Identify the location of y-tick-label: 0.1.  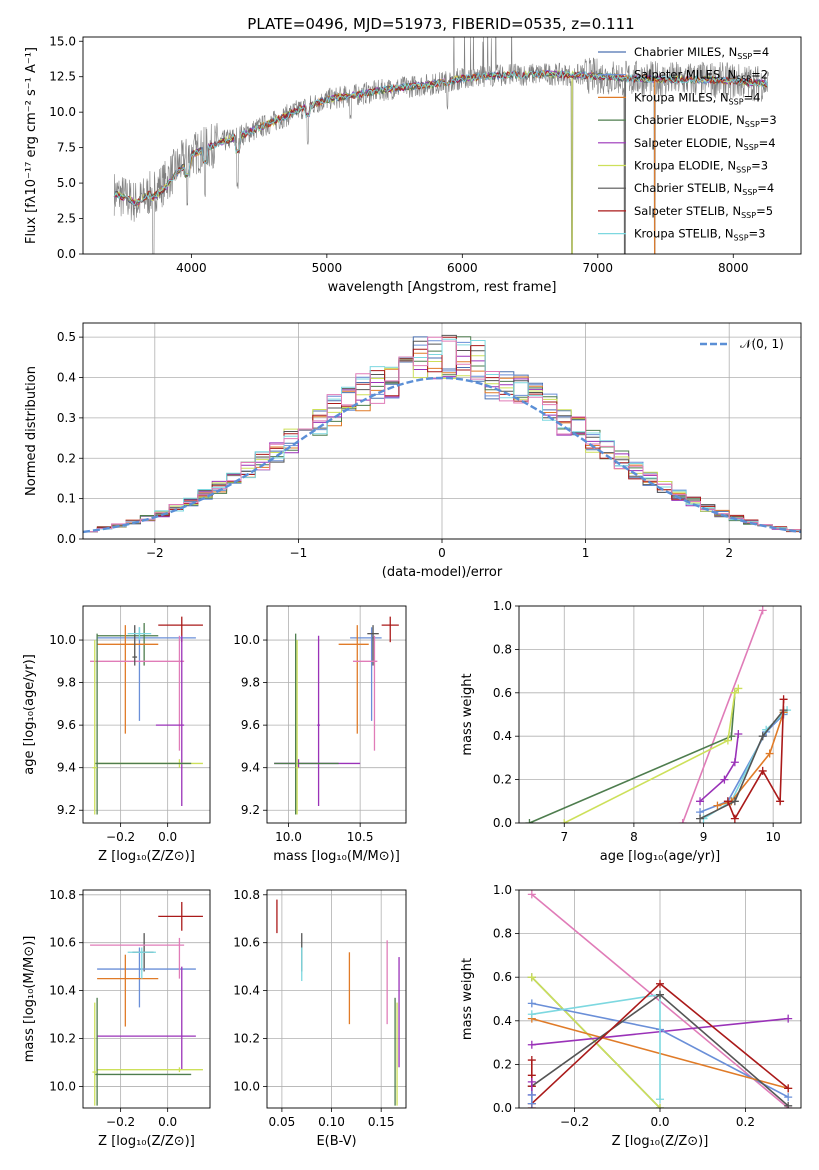
(66, 499).